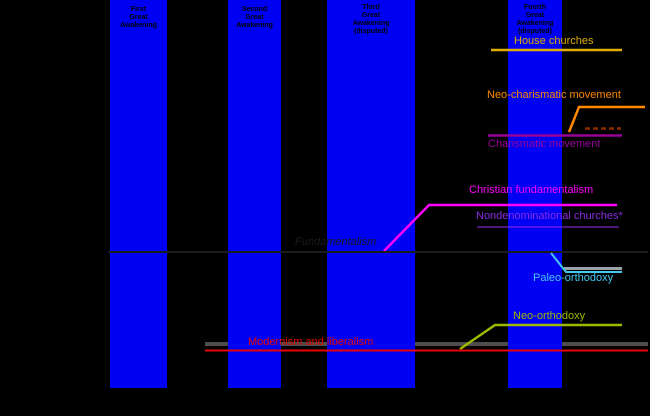  Describe the element at coordinates (544, 144) in the screenshot. I see `charismatic-label: Charismatic movement` at that location.